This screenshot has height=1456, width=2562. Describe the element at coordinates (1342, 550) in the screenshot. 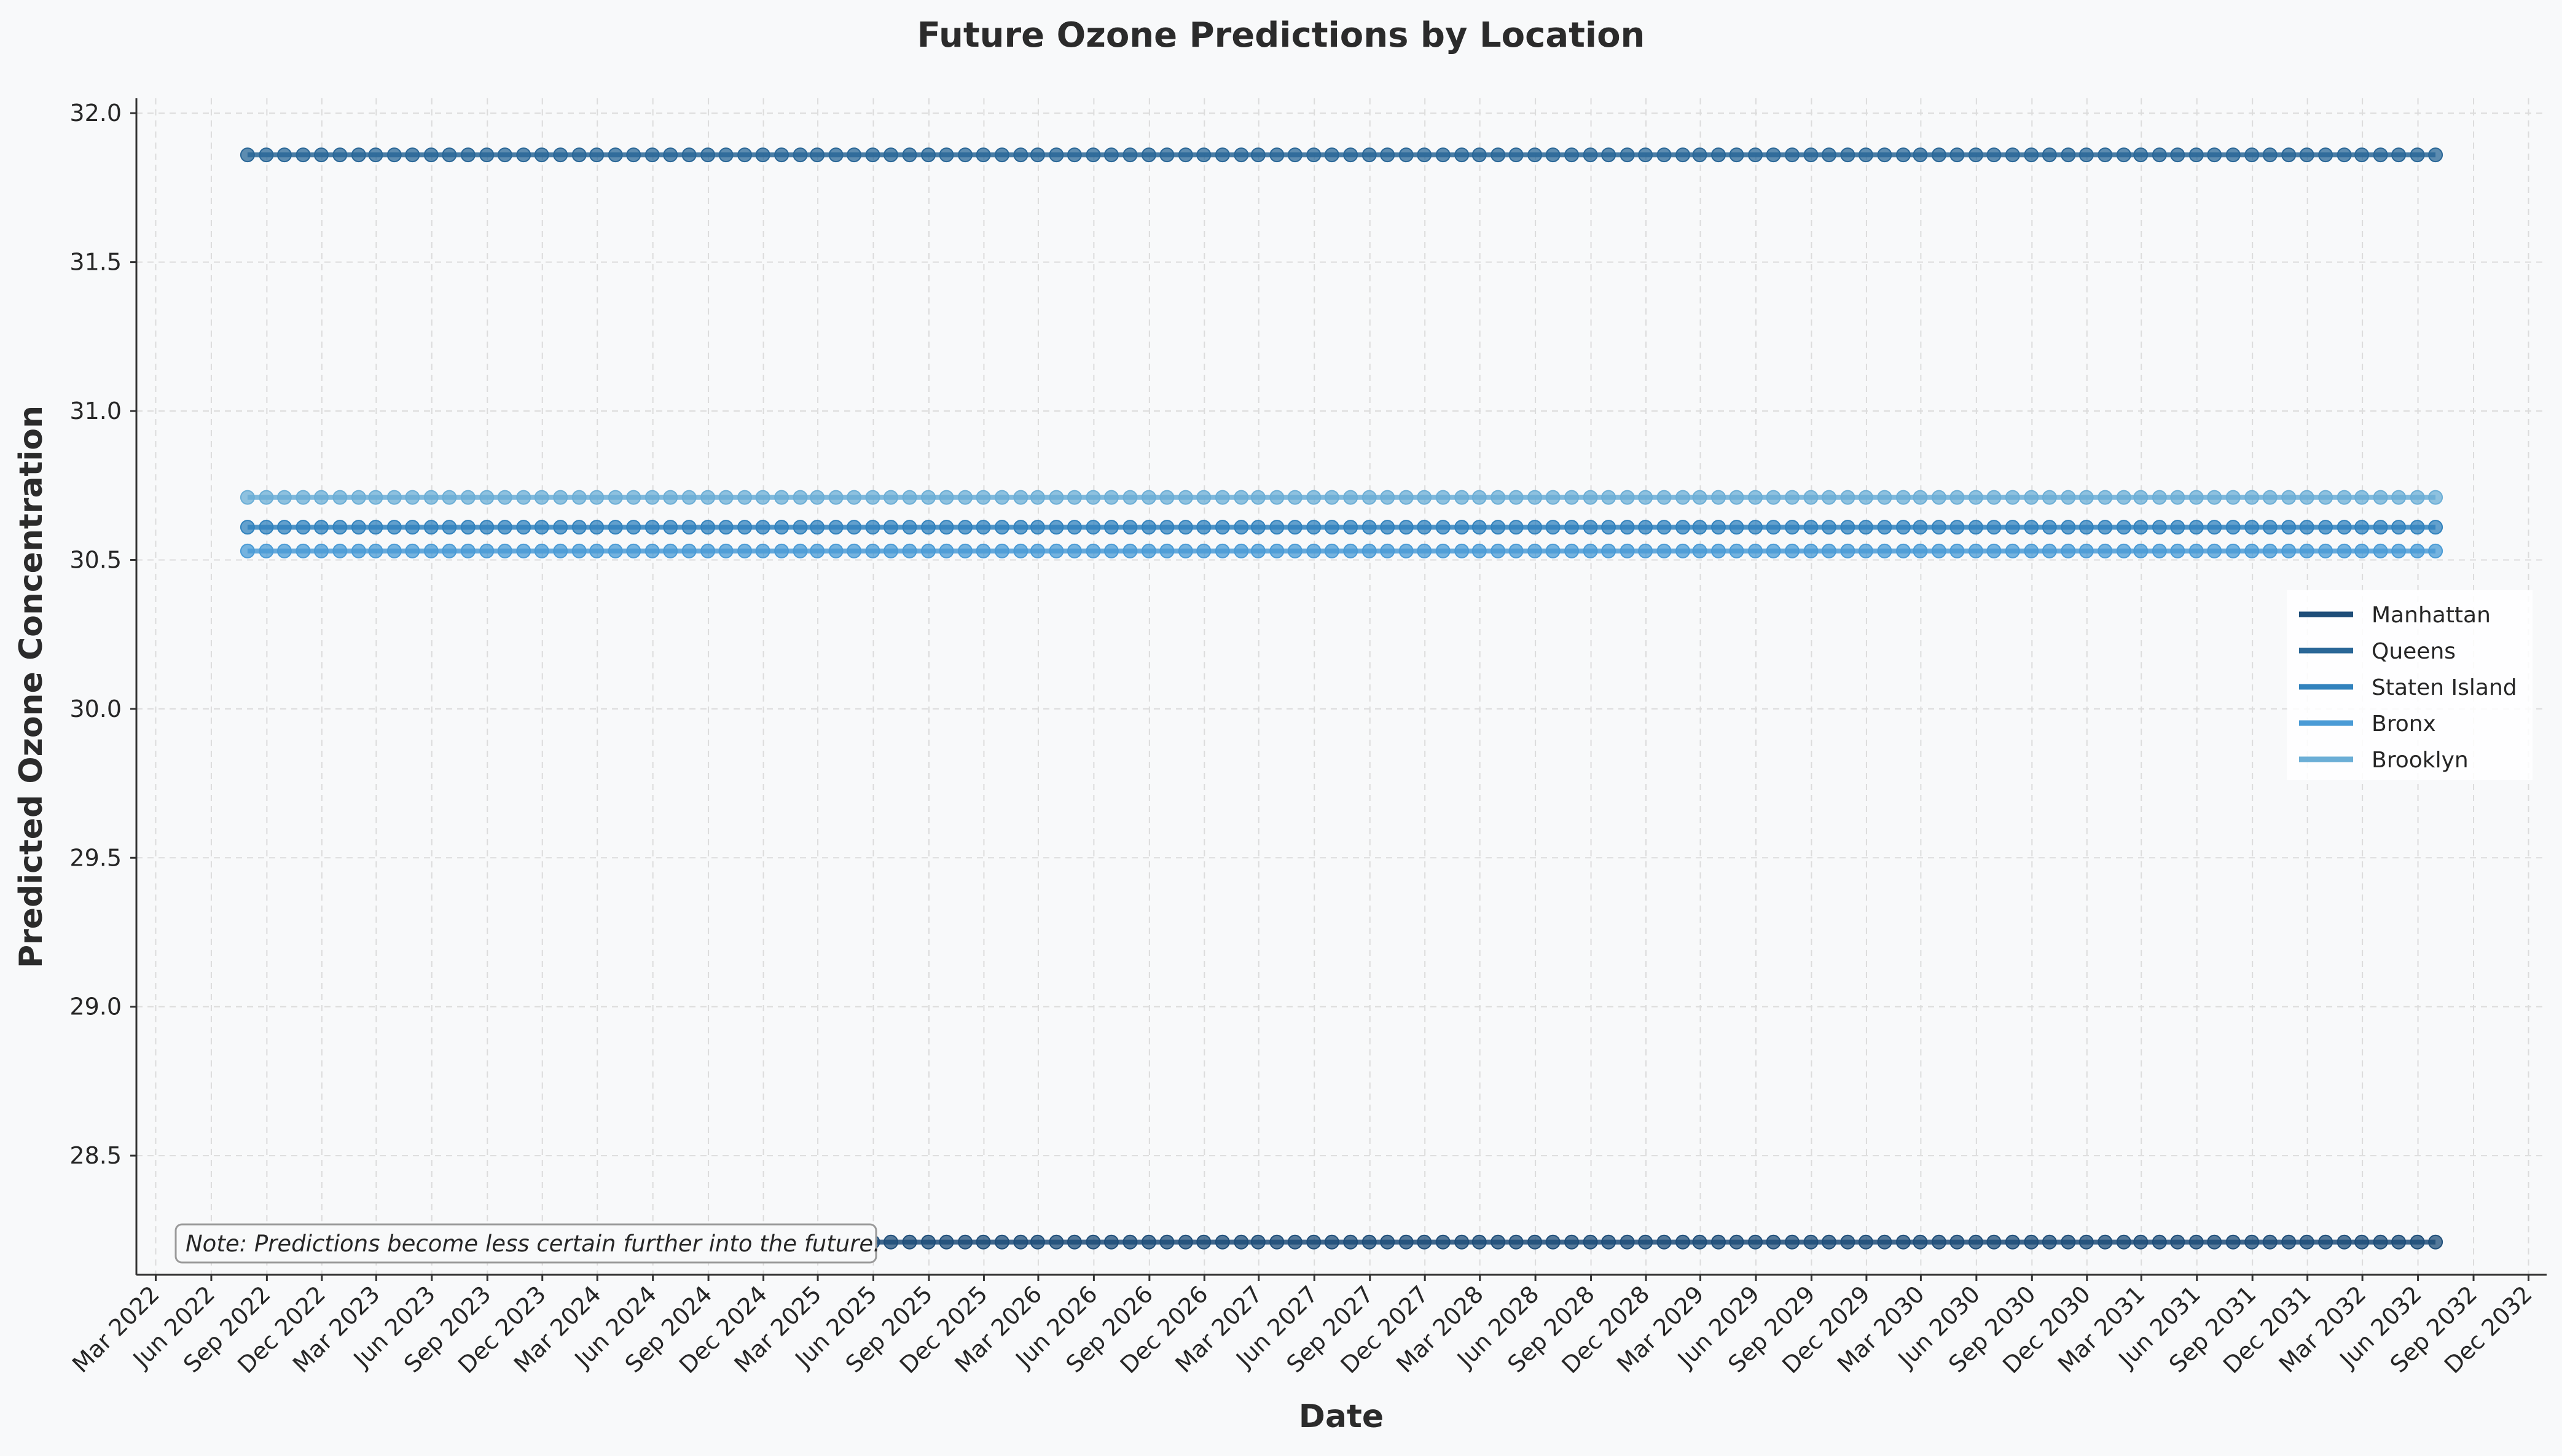

I see `series-bronx` at that location.